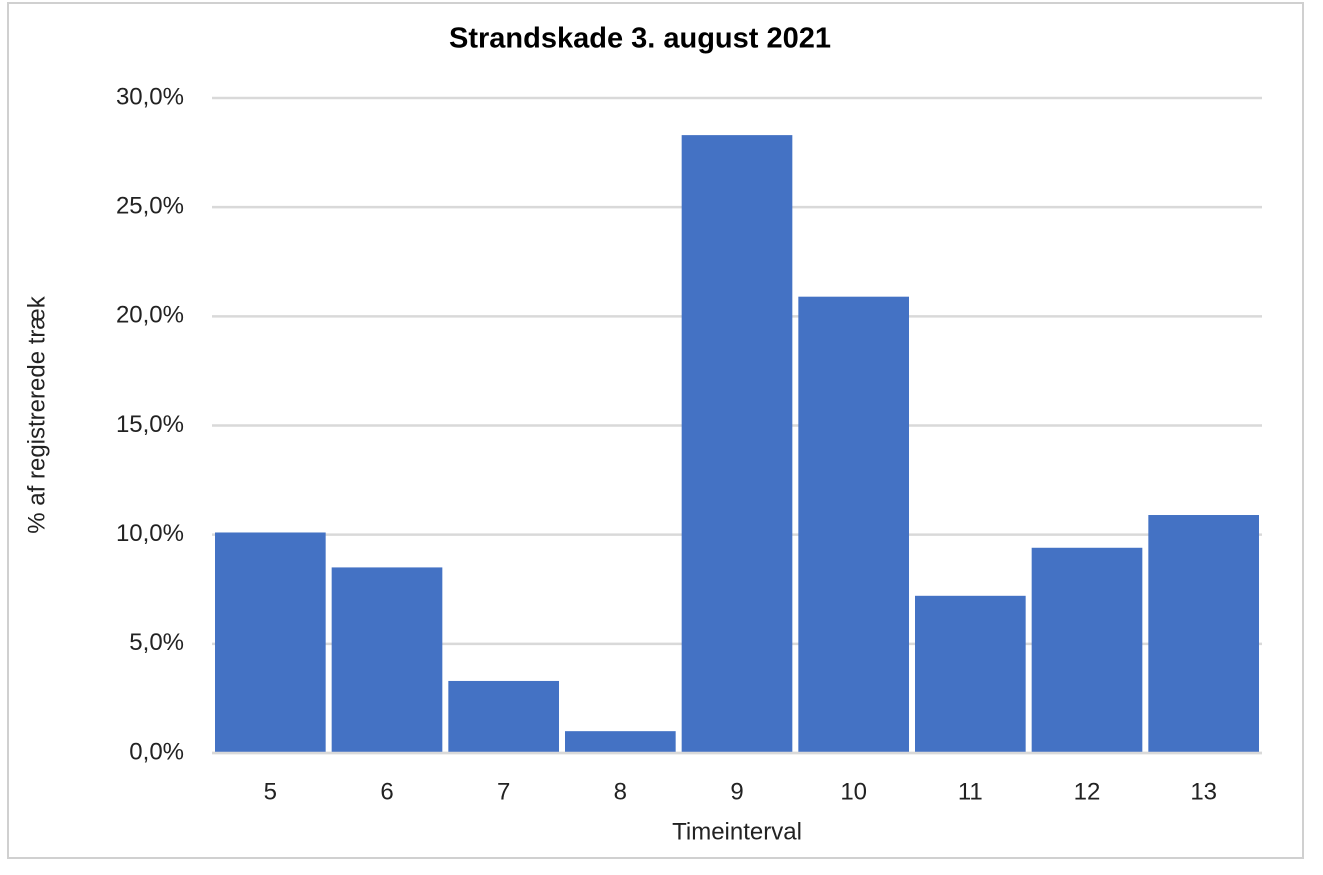 The height and width of the screenshot is (875, 1323). Describe the element at coordinates (640, 39) in the screenshot. I see `chart-title: Strandskade 3. august 2021` at that location.